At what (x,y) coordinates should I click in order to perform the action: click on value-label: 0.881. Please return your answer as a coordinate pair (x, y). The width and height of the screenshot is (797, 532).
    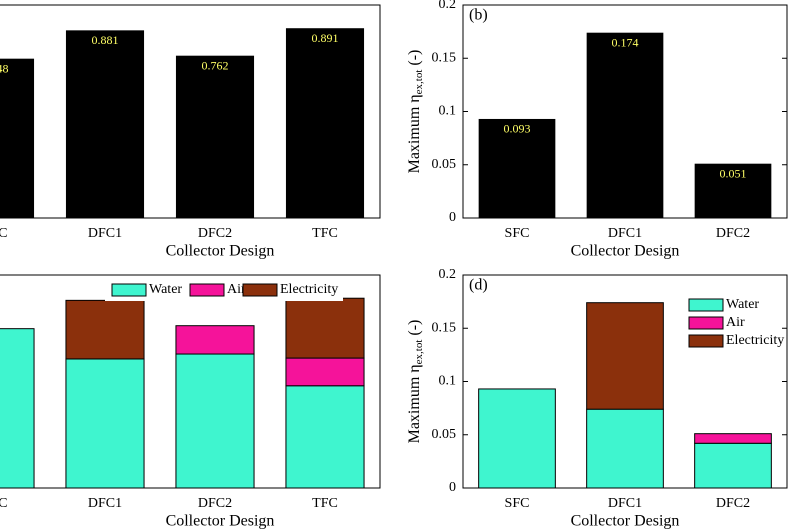
    Looking at the image, I should click on (105, 40).